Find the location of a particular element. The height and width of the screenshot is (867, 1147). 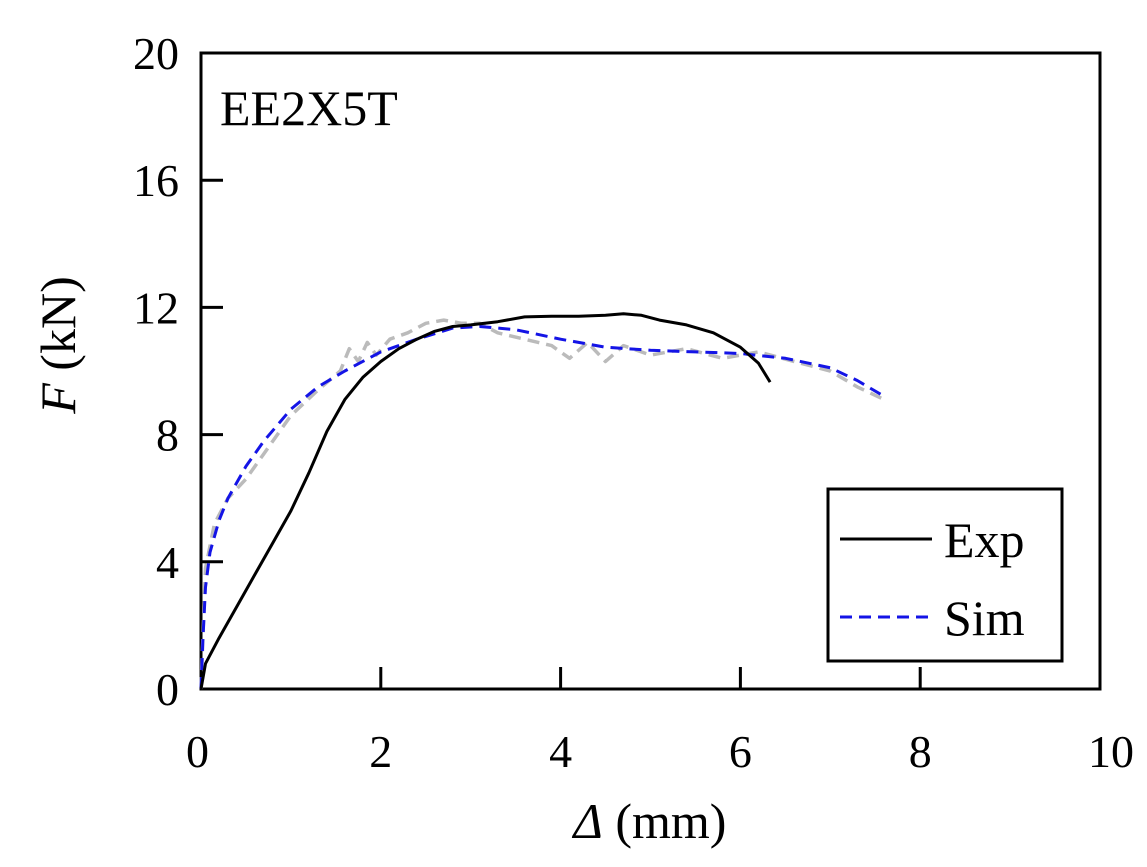

x-tick-label: 10 is located at coordinates (1111, 751).